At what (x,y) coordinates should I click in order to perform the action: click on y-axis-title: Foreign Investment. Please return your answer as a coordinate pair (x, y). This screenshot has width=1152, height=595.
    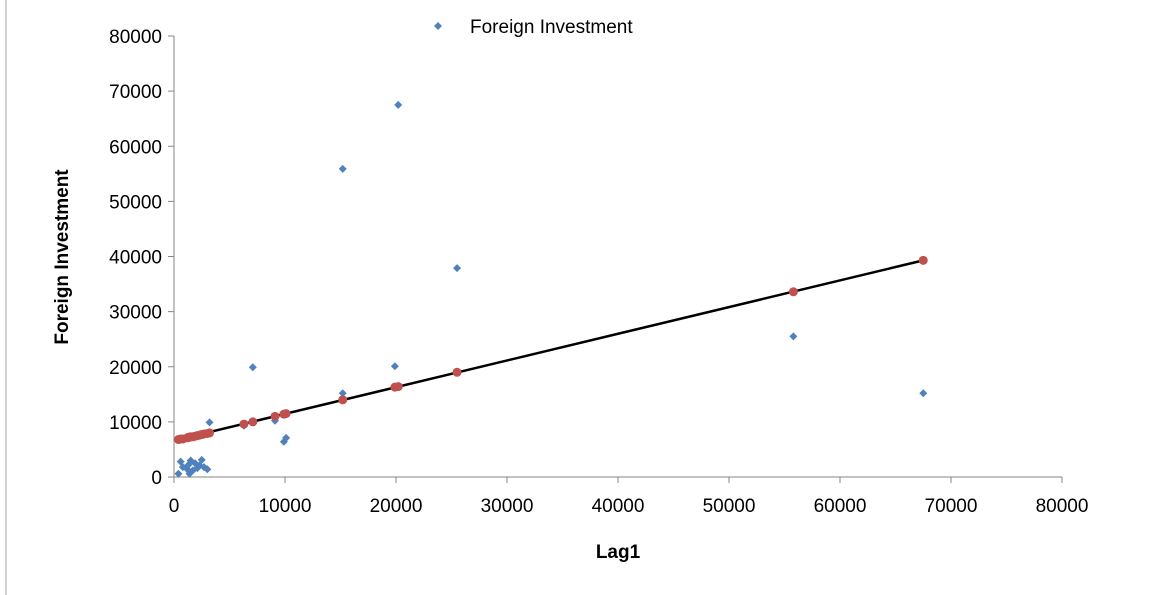
    Looking at the image, I should click on (62, 257).